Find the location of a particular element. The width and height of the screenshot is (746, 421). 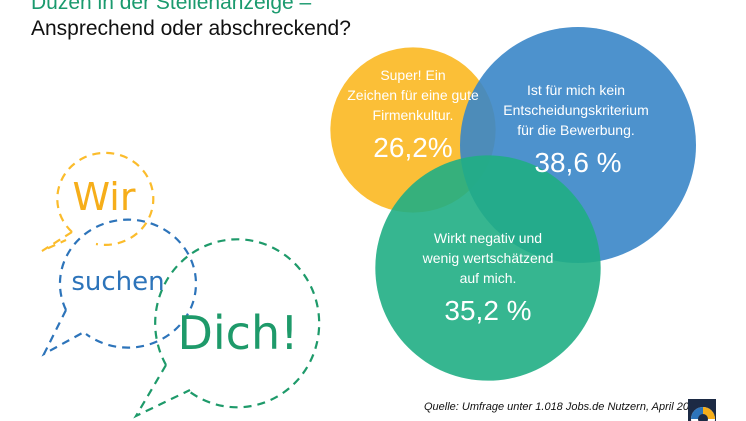

venn-label-line: Super! Ein is located at coordinates (412, 75).